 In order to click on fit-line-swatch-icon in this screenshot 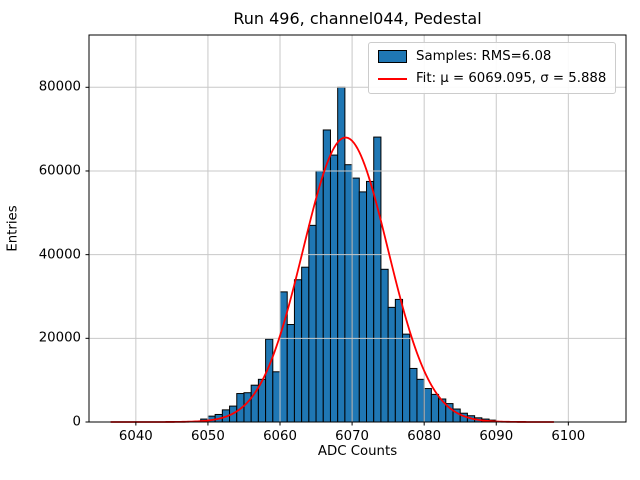, I will do `click(392, 78)`.